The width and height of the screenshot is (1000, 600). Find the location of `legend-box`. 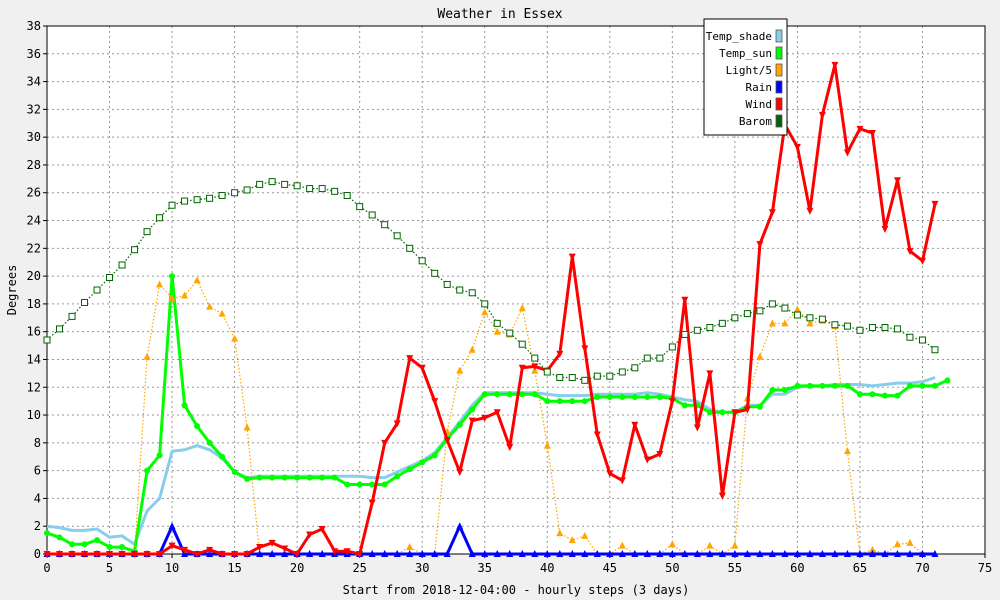

legend-box is located at coordinates (745, 77).